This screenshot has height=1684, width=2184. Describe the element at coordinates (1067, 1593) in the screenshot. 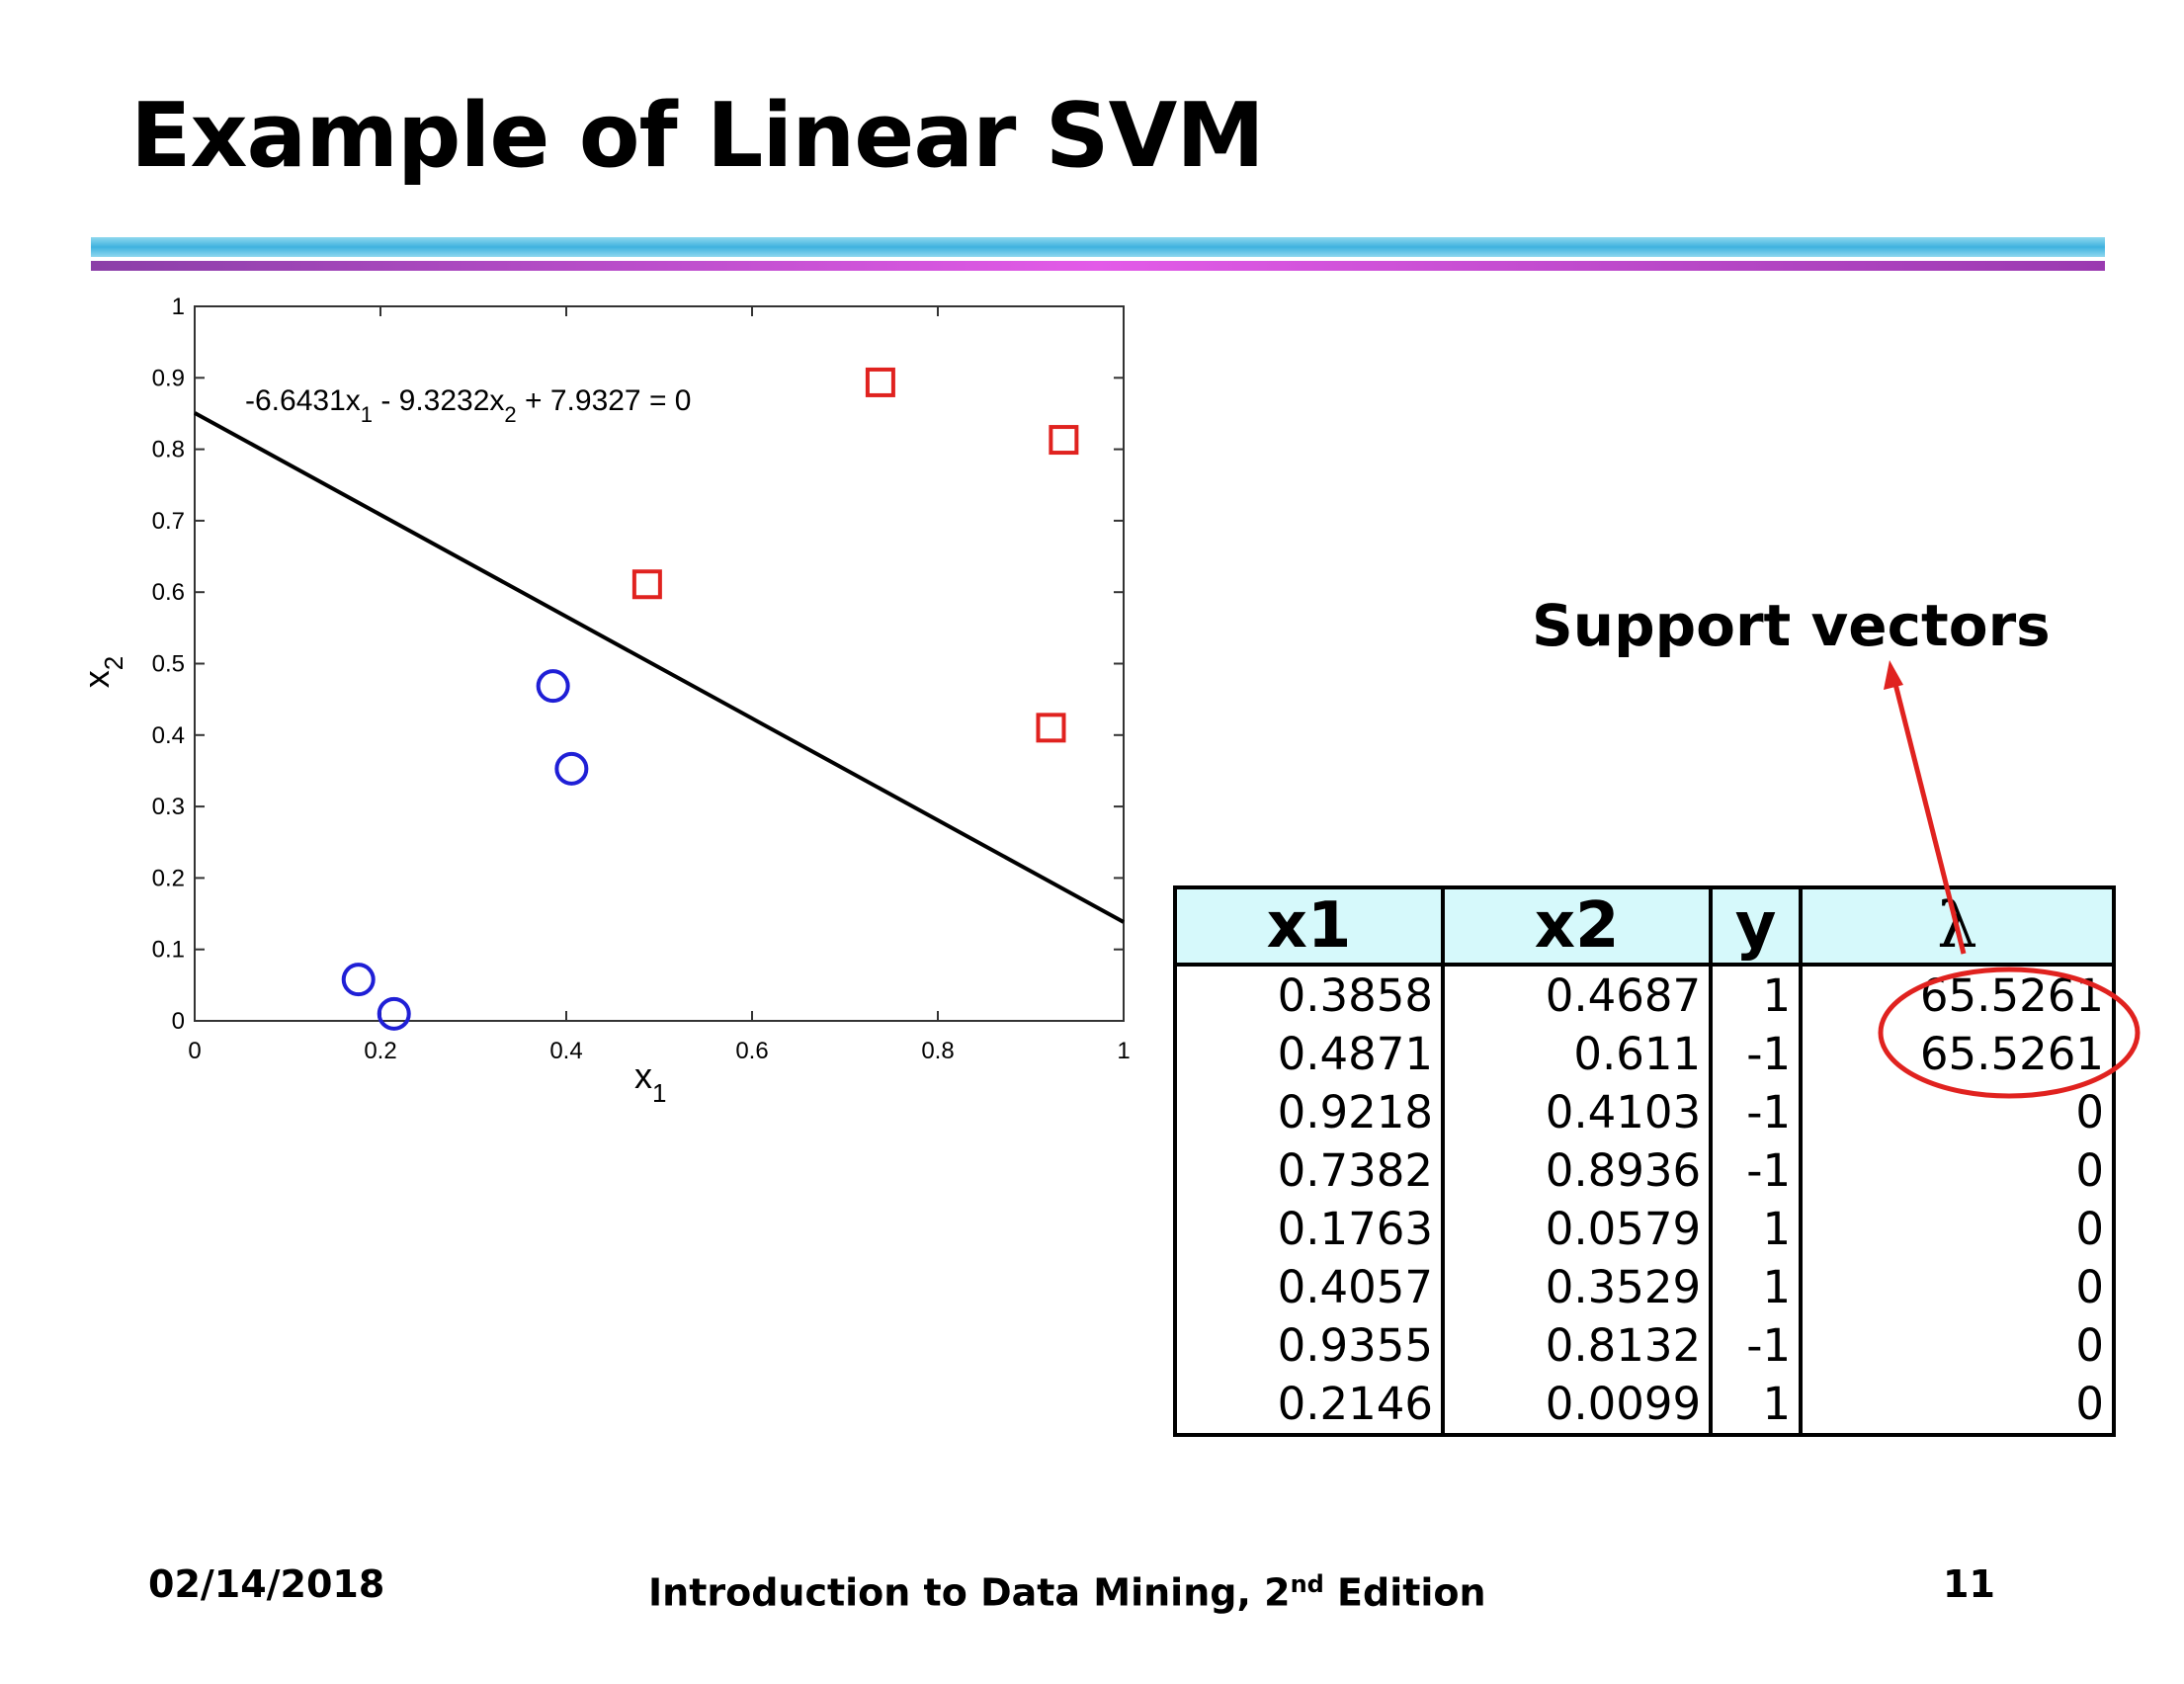

I see `footer-course-title: Introduction to Data Mining, 2nd Edition` at that location.